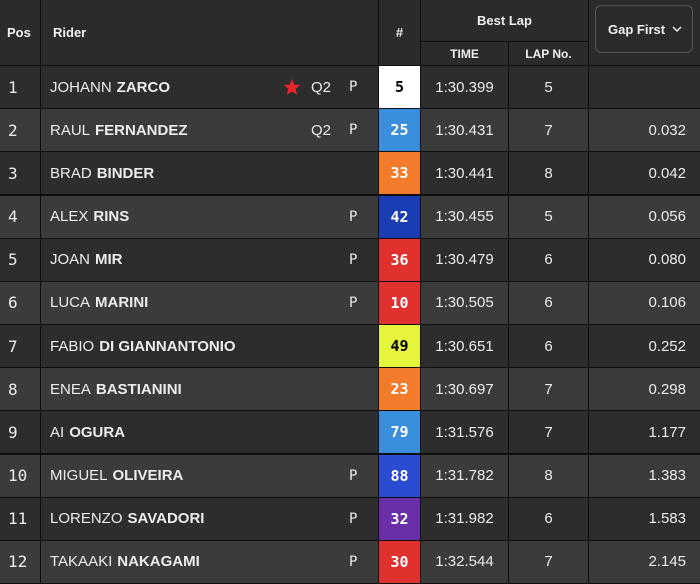 The image size is (700, 584). What do you see at coordinates (399, 389) in the screenshot?
I see `bike-number: 23` at bounding box center [399, 389].